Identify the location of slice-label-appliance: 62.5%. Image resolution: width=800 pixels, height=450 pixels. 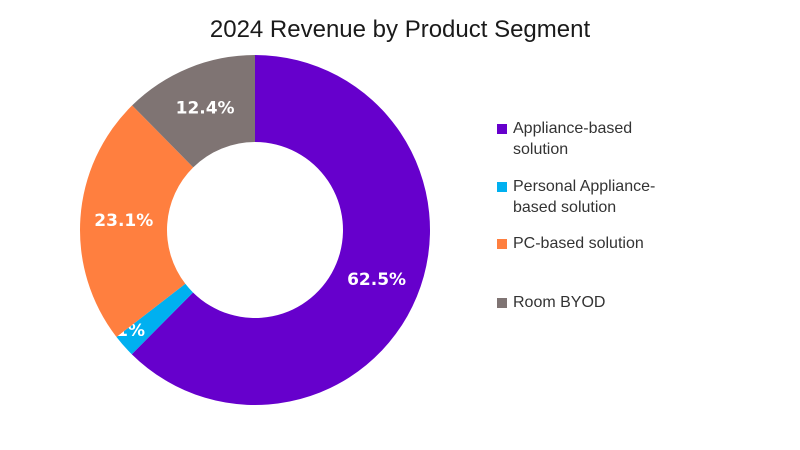
(376, 280).